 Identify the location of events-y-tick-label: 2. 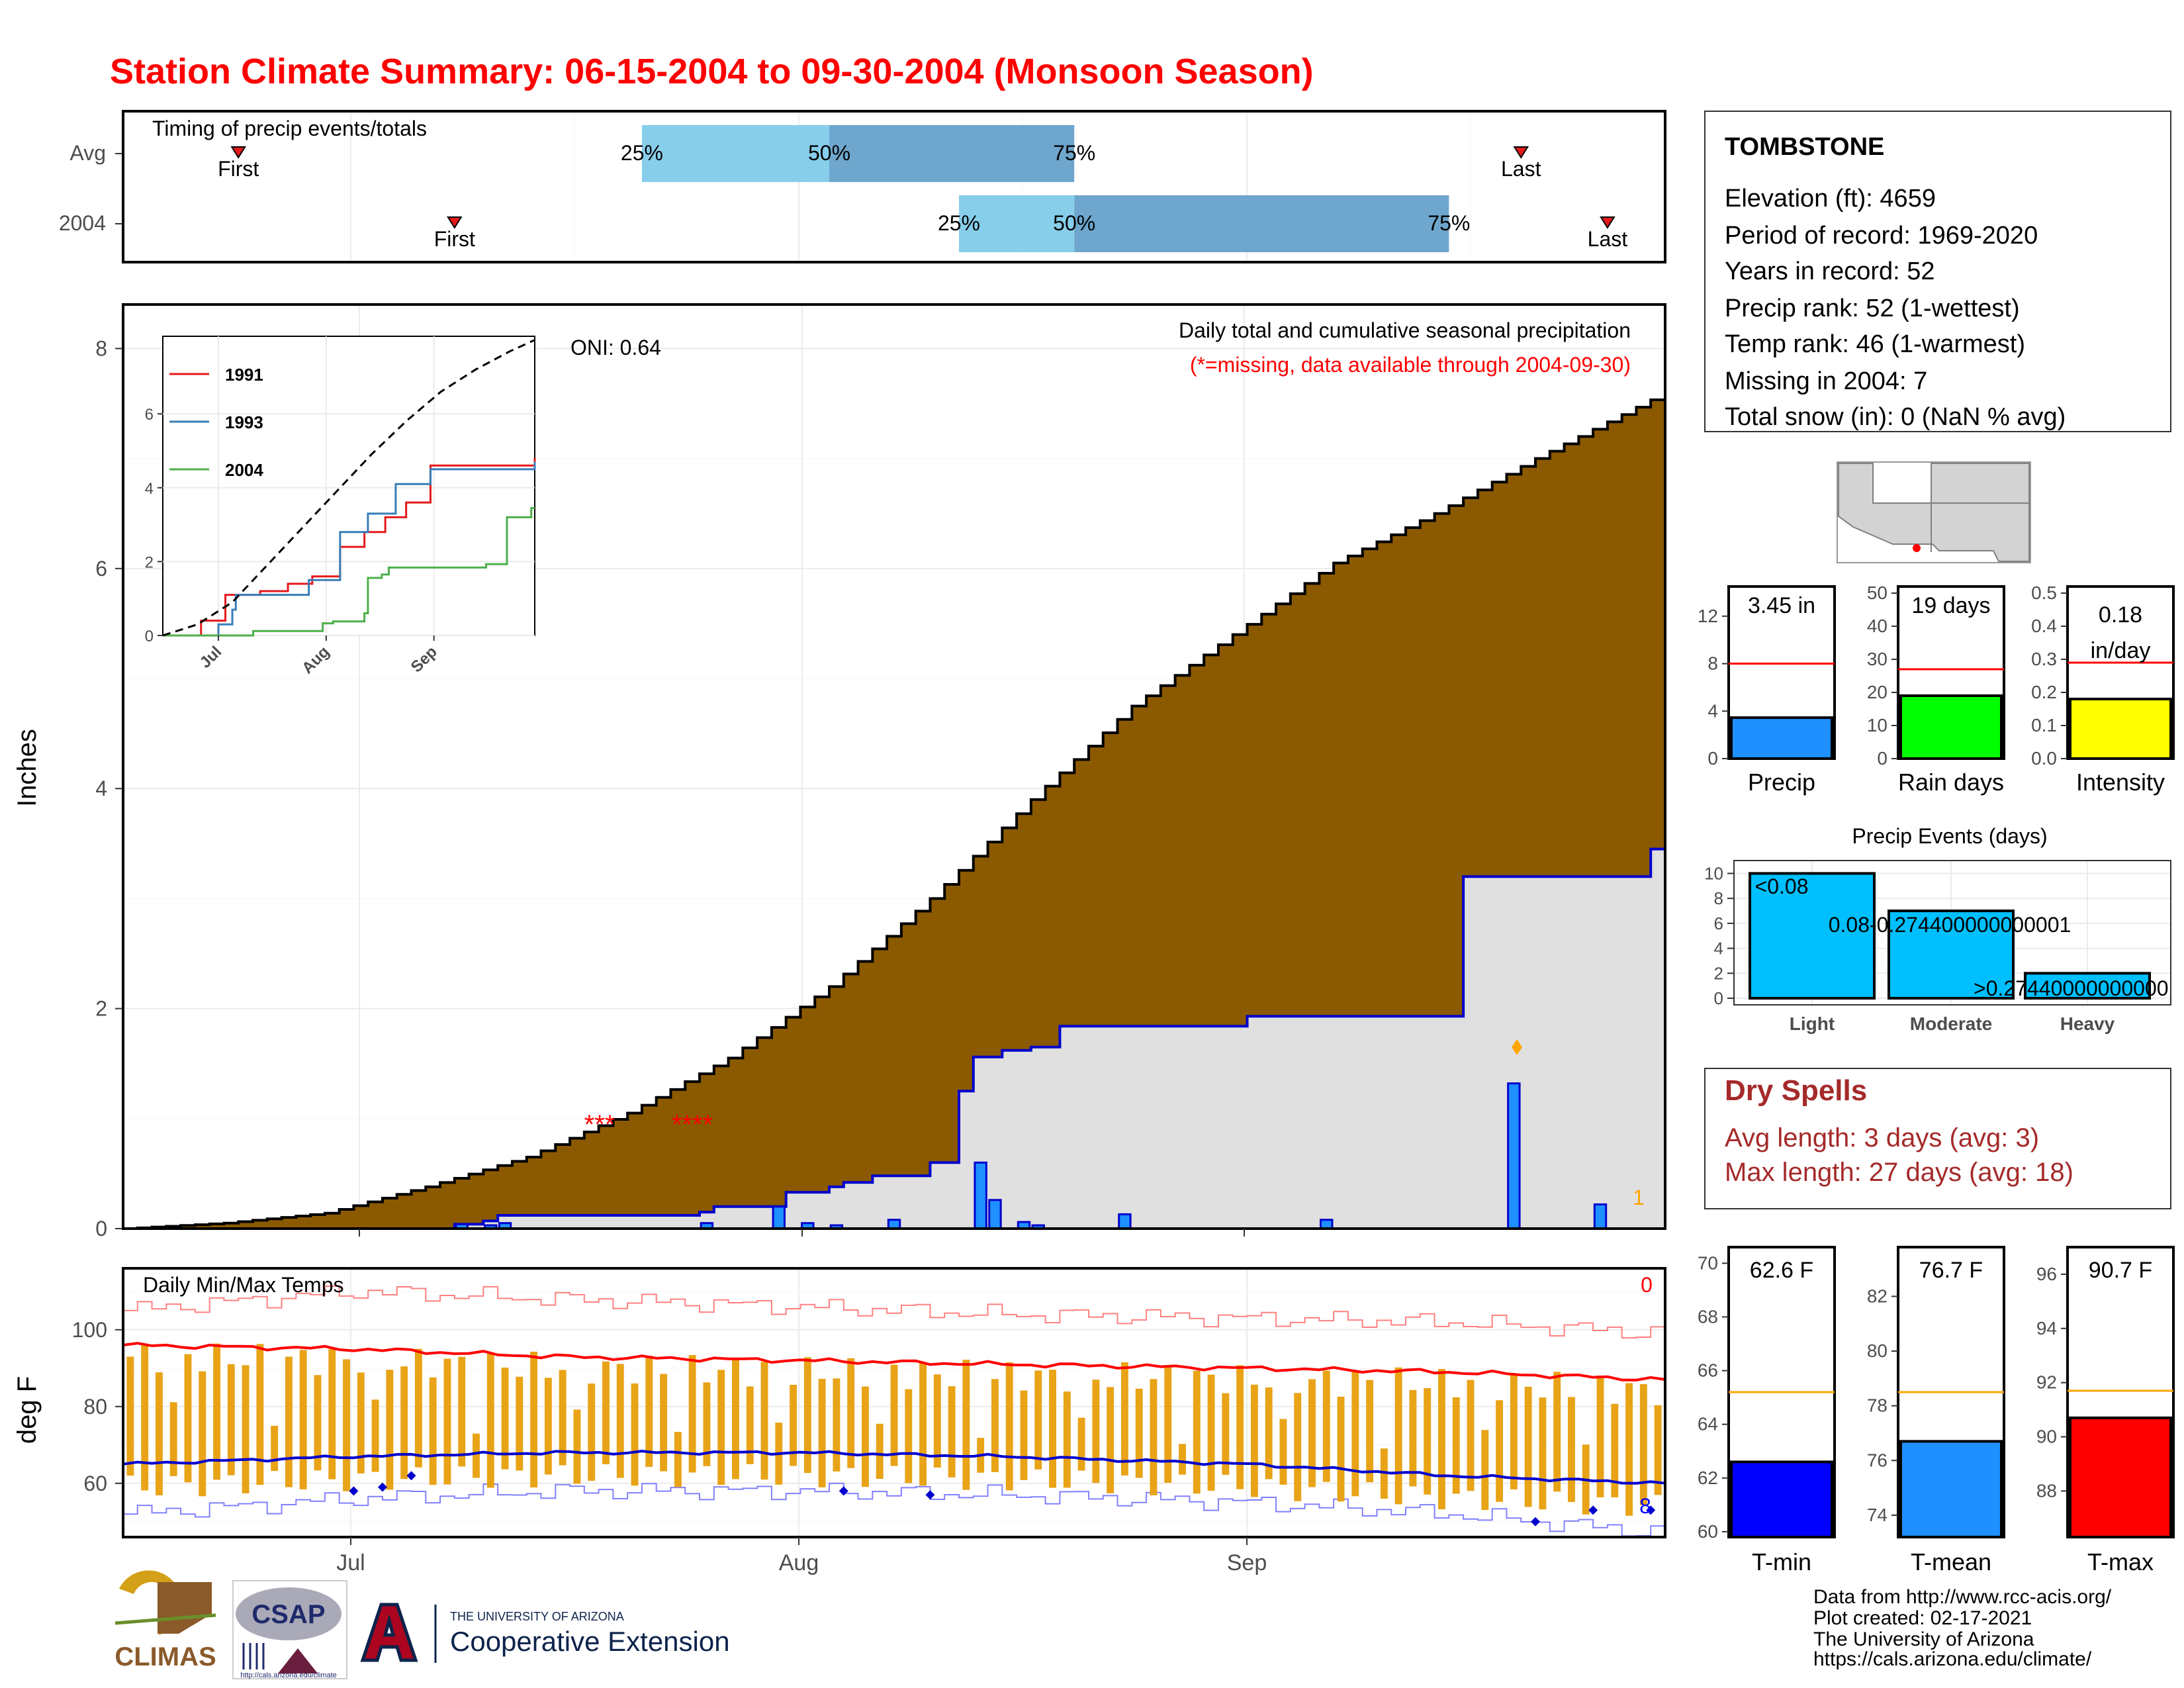
(1718, 973).